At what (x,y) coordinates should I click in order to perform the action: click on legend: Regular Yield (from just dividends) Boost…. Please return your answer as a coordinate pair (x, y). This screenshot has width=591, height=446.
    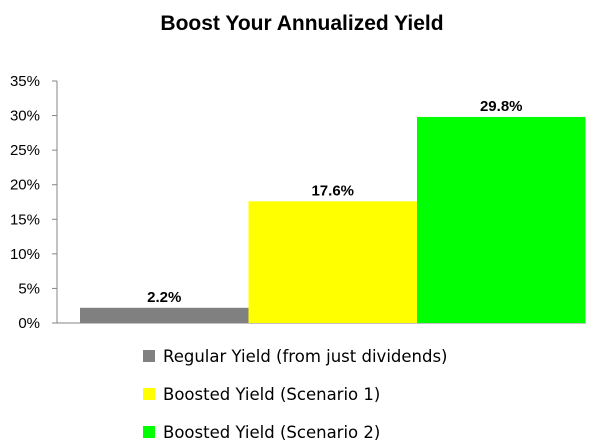
    Looking at the image, I should click on (295, 394).